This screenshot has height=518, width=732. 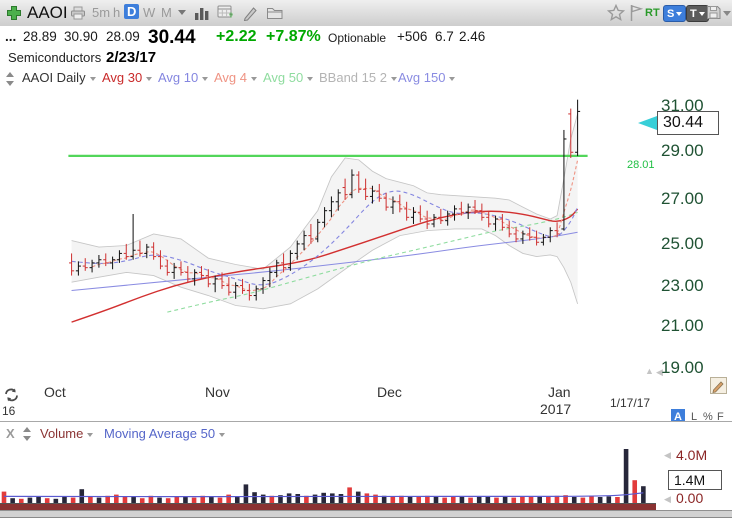 I want to click on indicator-avg30: Avg 30, so click(x=127, y=77).